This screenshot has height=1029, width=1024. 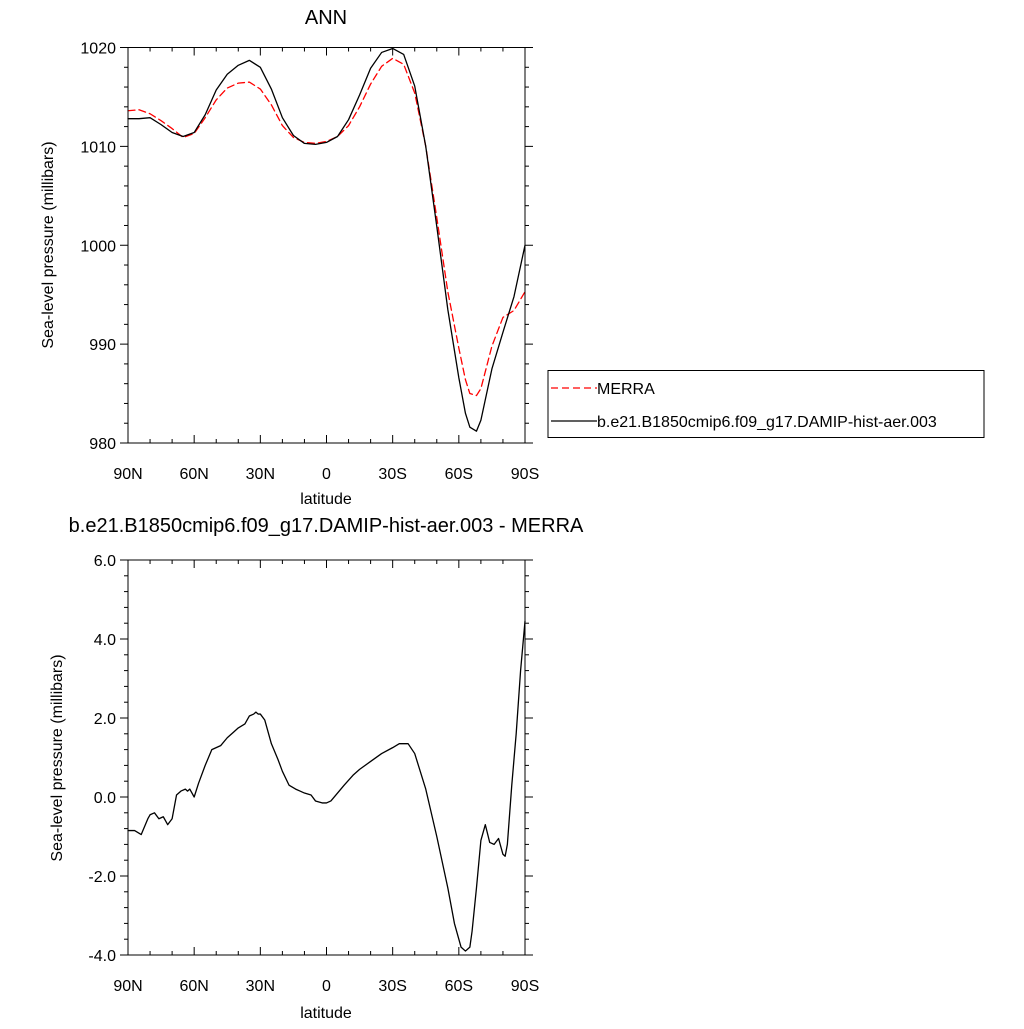 What do you see at coordinates (326, 986) in the screenshot?
I see `bottom-x-tick-label: 0` at bounding box center [326, 986].